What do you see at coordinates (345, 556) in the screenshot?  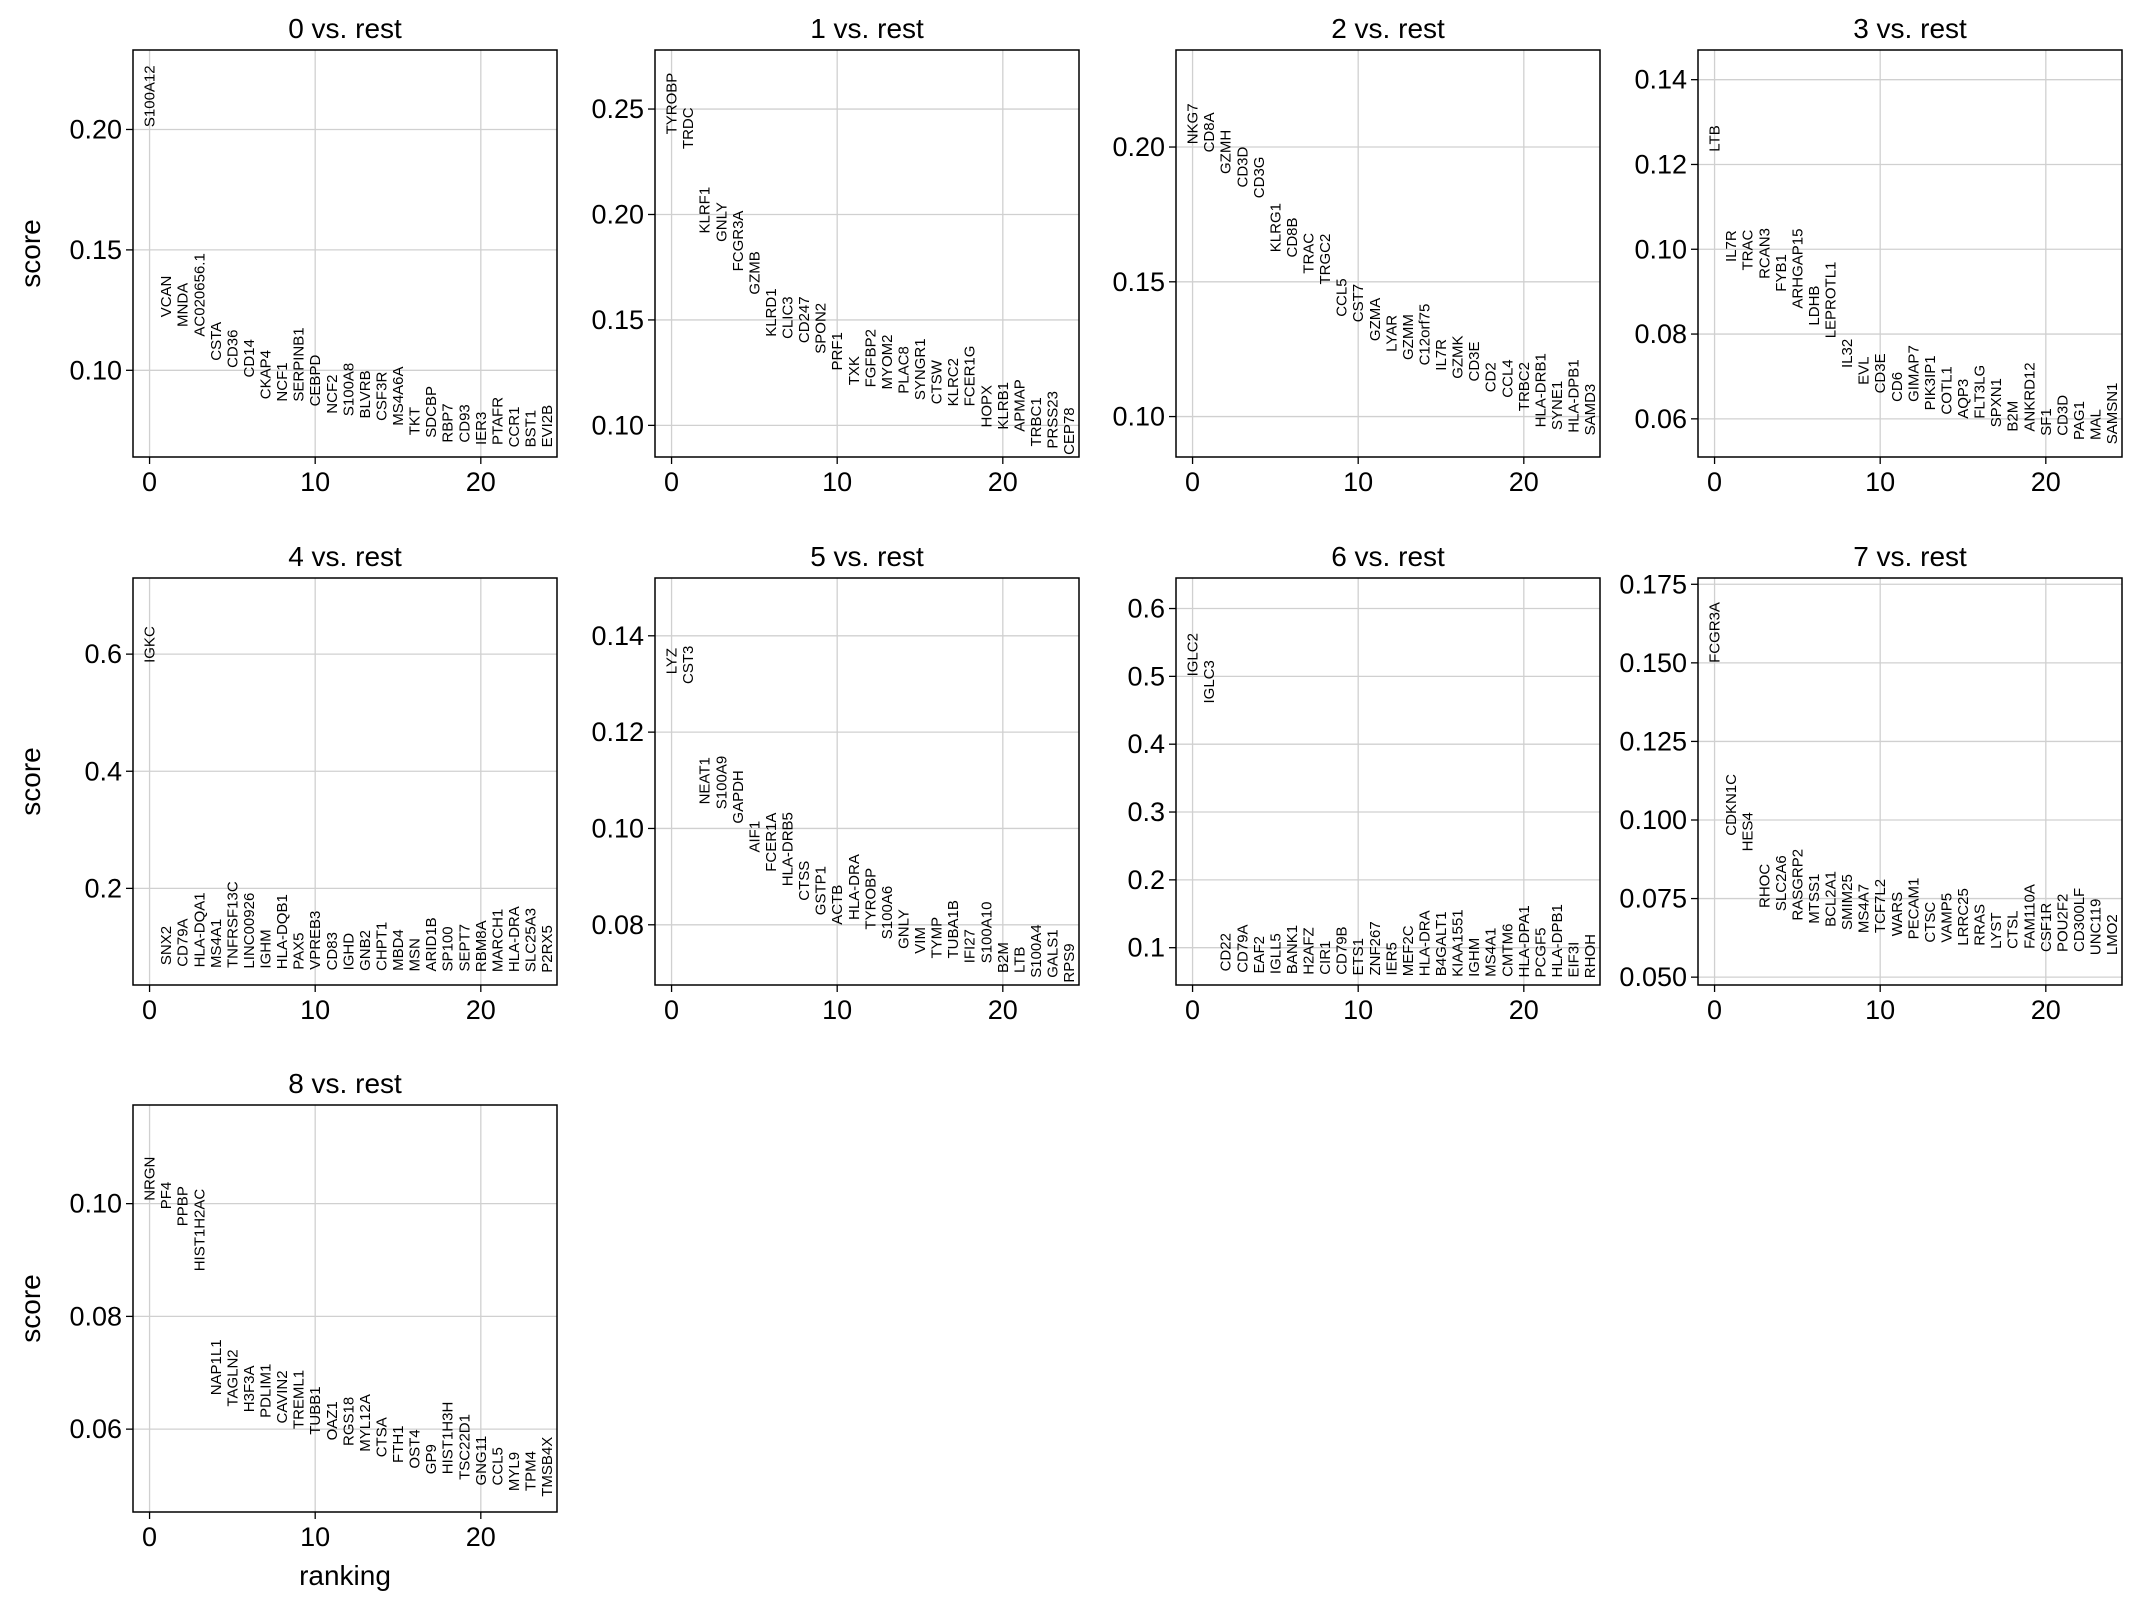 I see `panel-title: 4 vs. rest` at bounding box center [345, 556].